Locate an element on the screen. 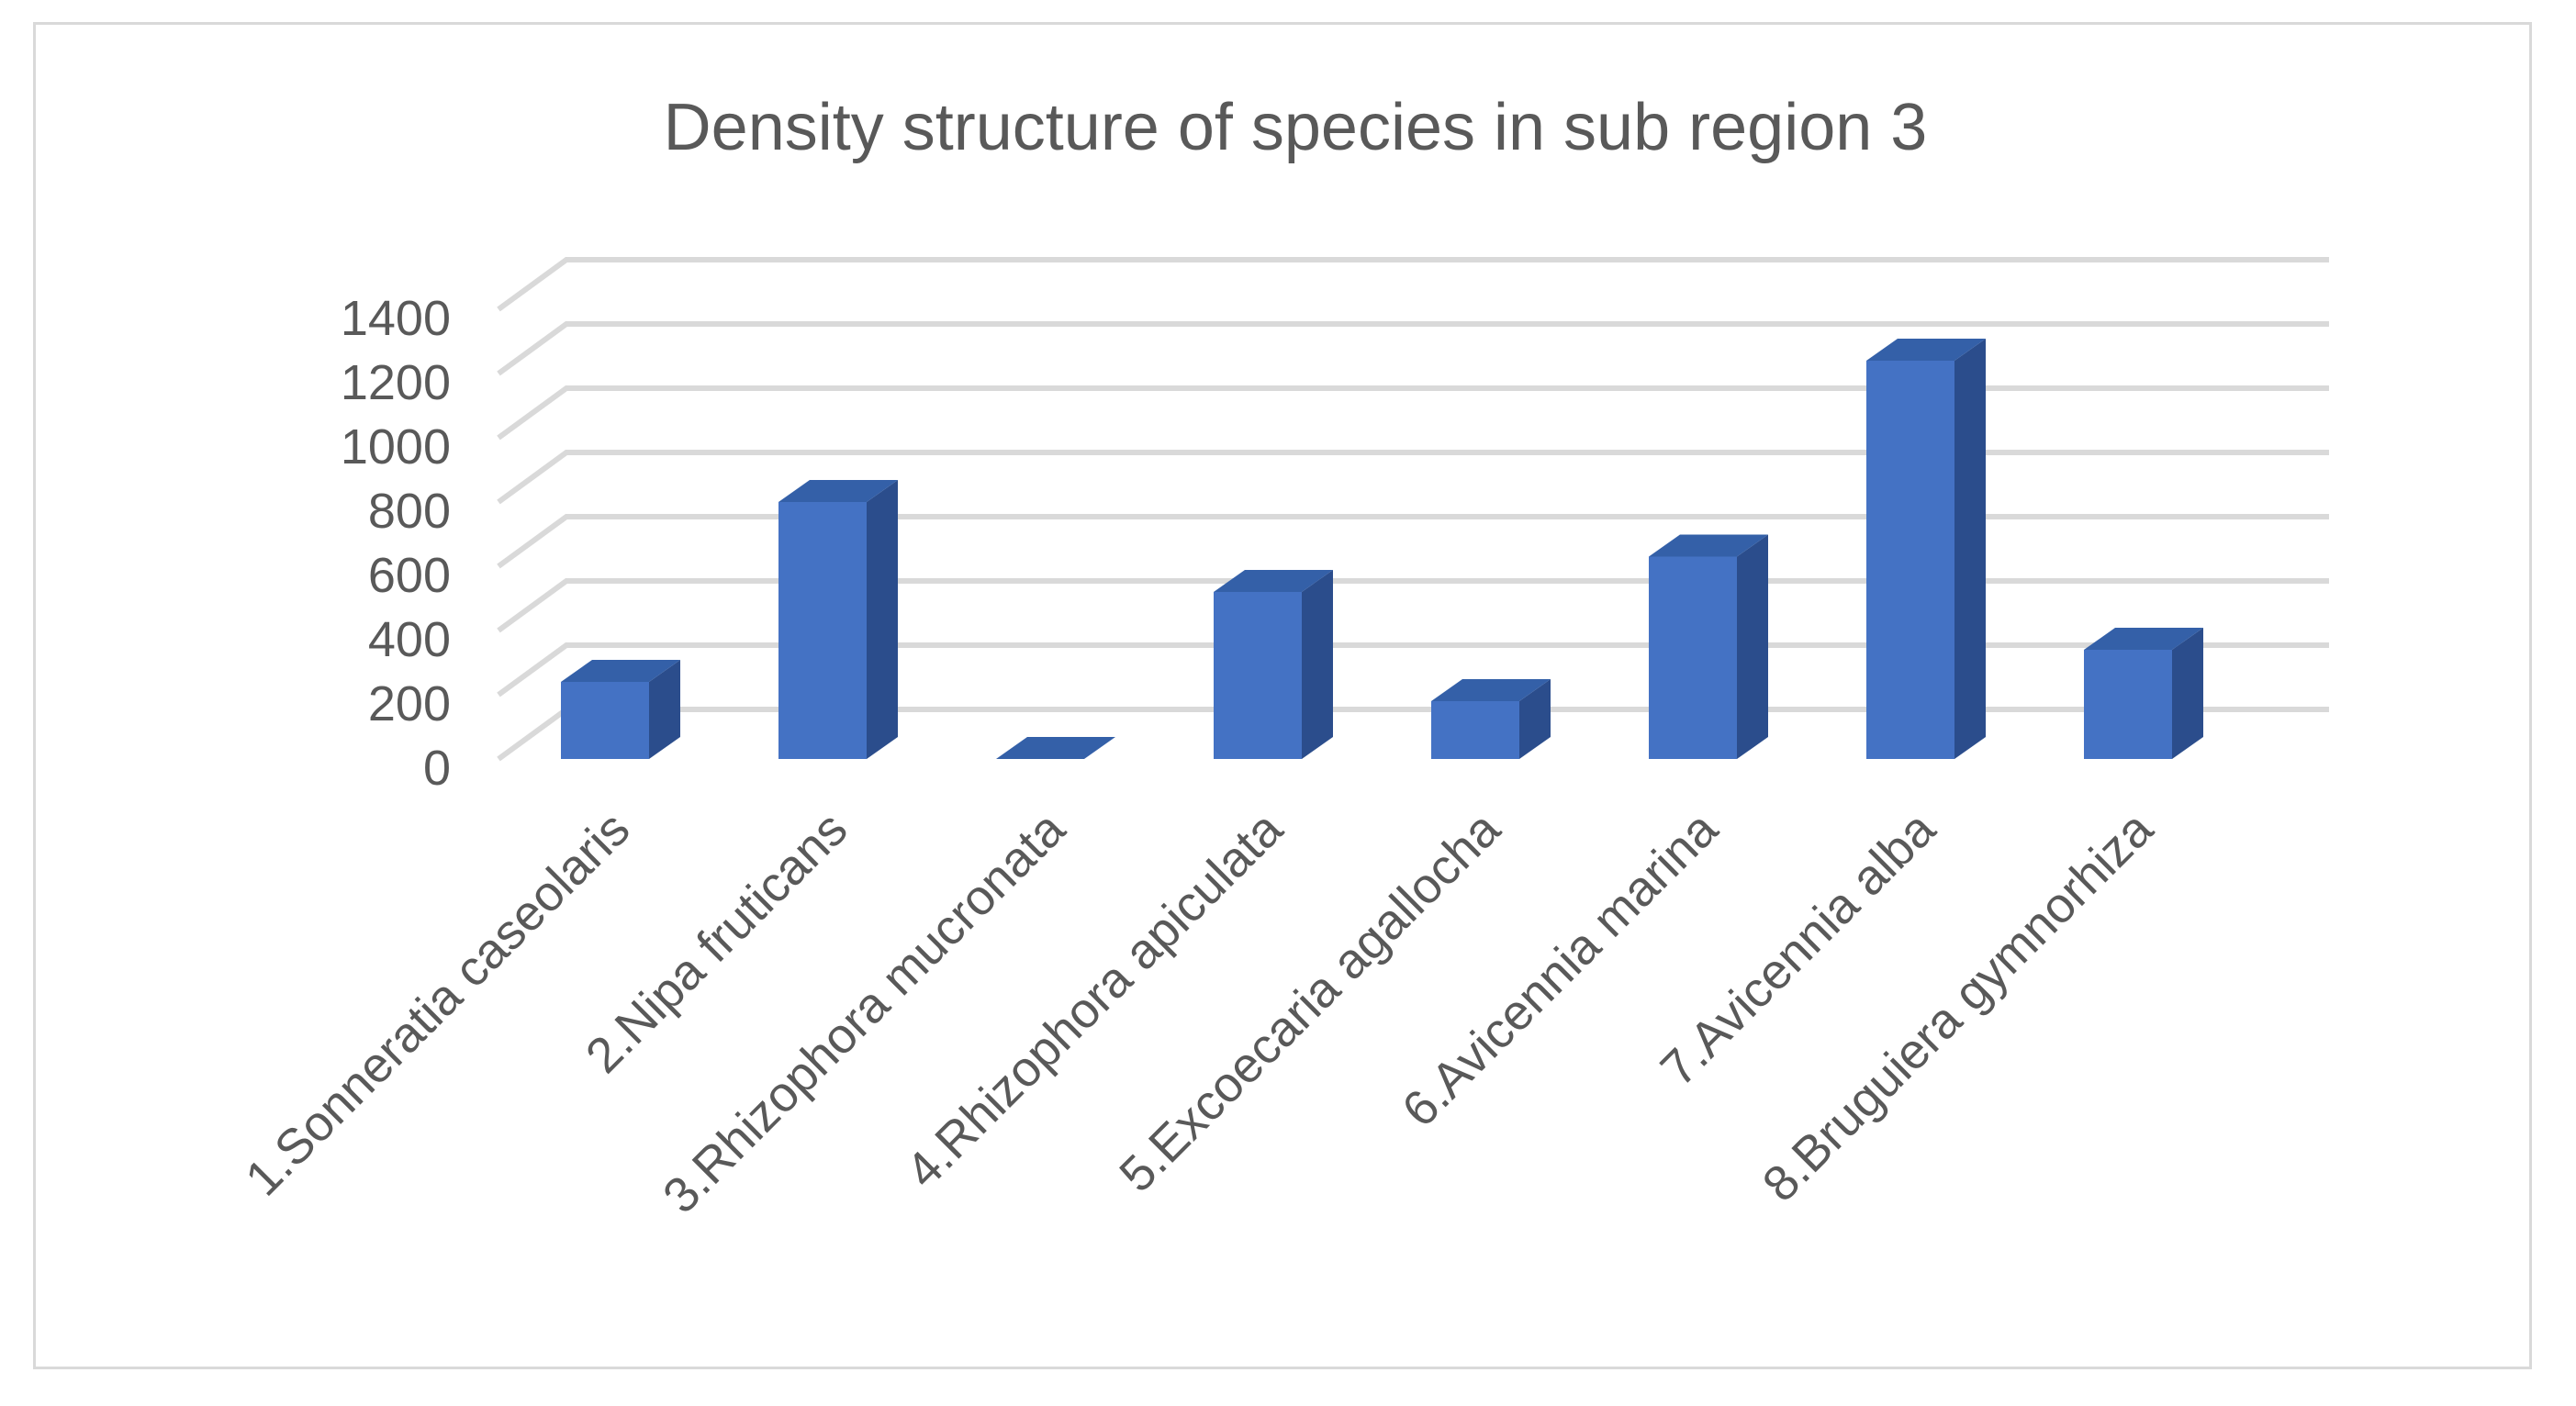 The image size is (2576, 1406). x-tick-label: 8.Bruguiera gymnorhiza is located at coordinates (1958, 1005).